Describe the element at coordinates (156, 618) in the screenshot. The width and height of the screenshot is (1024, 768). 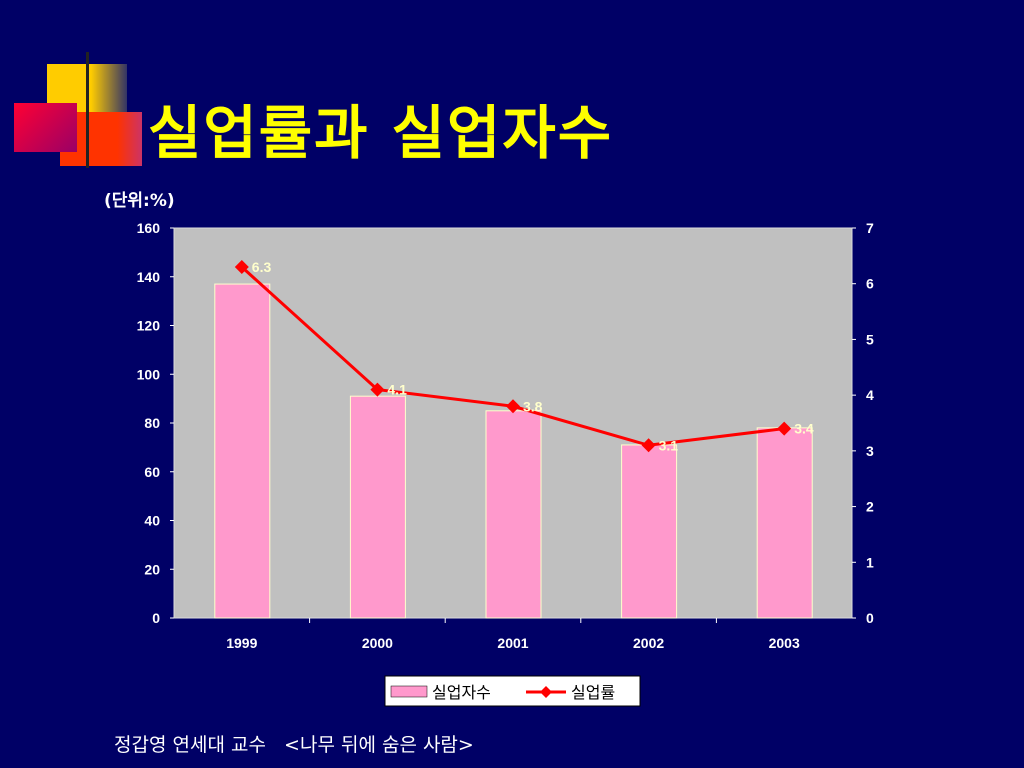
I see `y-left-tick-label: 0` at that location.